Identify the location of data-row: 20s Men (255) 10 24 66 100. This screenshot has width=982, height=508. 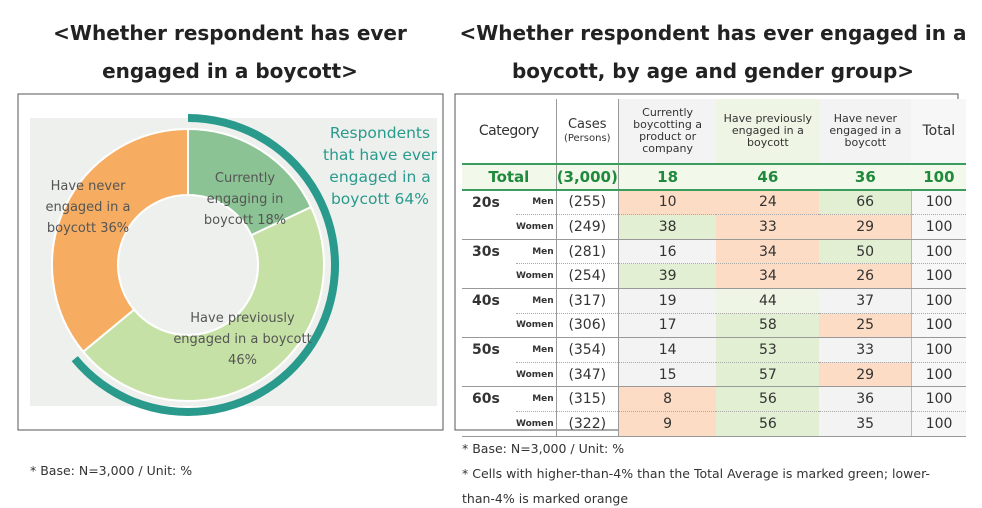
(714, 214).